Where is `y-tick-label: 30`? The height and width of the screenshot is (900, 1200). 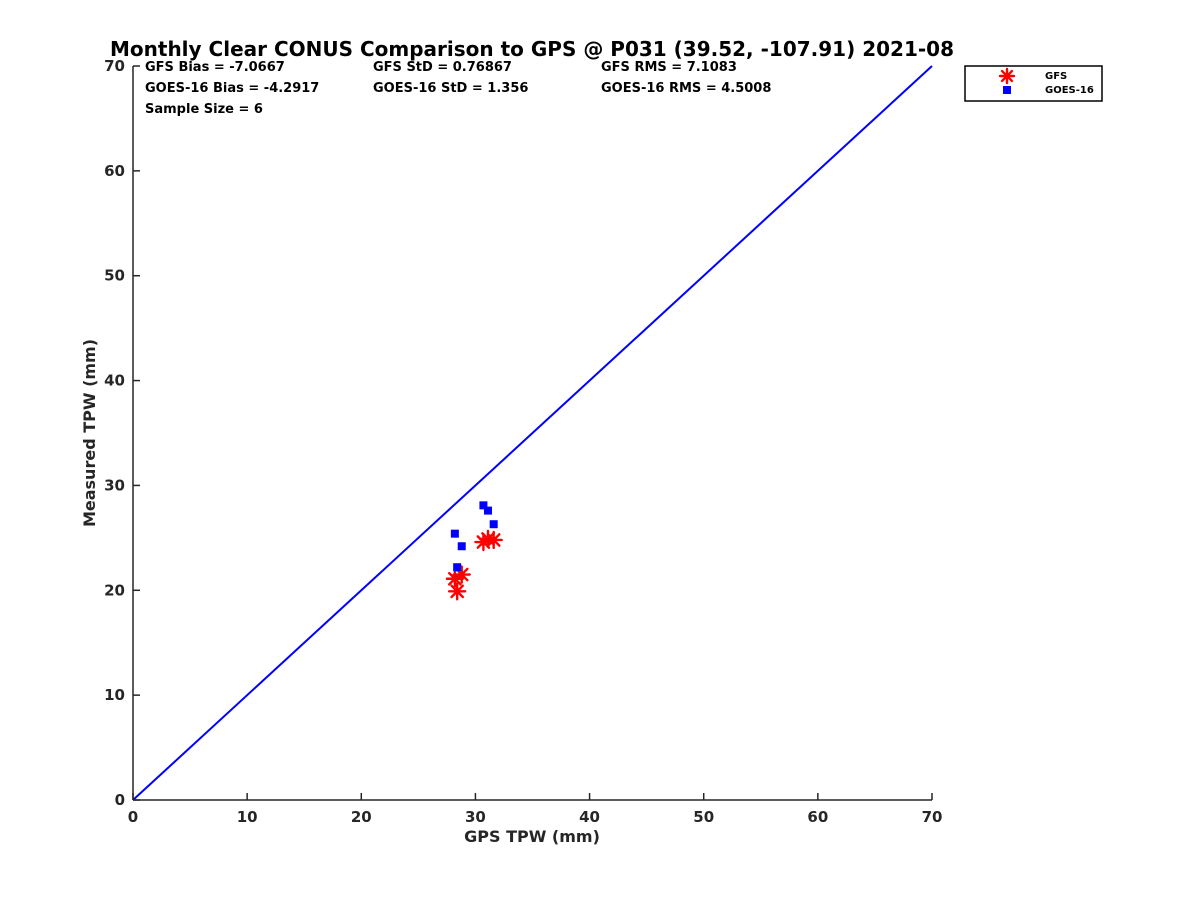
y-tick-label: 30 is located at coordinates (114, 485).